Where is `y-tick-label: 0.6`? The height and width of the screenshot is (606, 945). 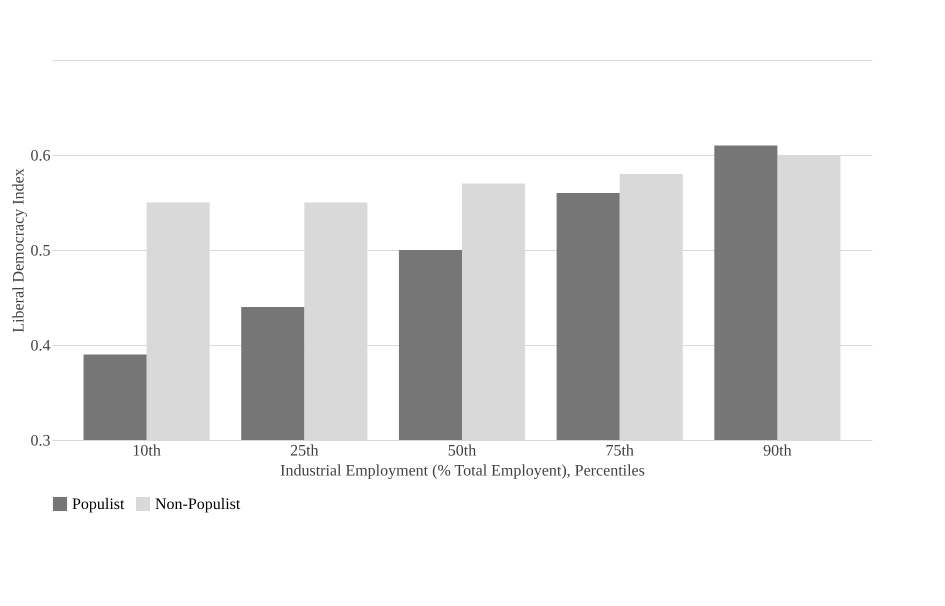
y-tick-label: 0.6 is located at coordinates (40, 156).